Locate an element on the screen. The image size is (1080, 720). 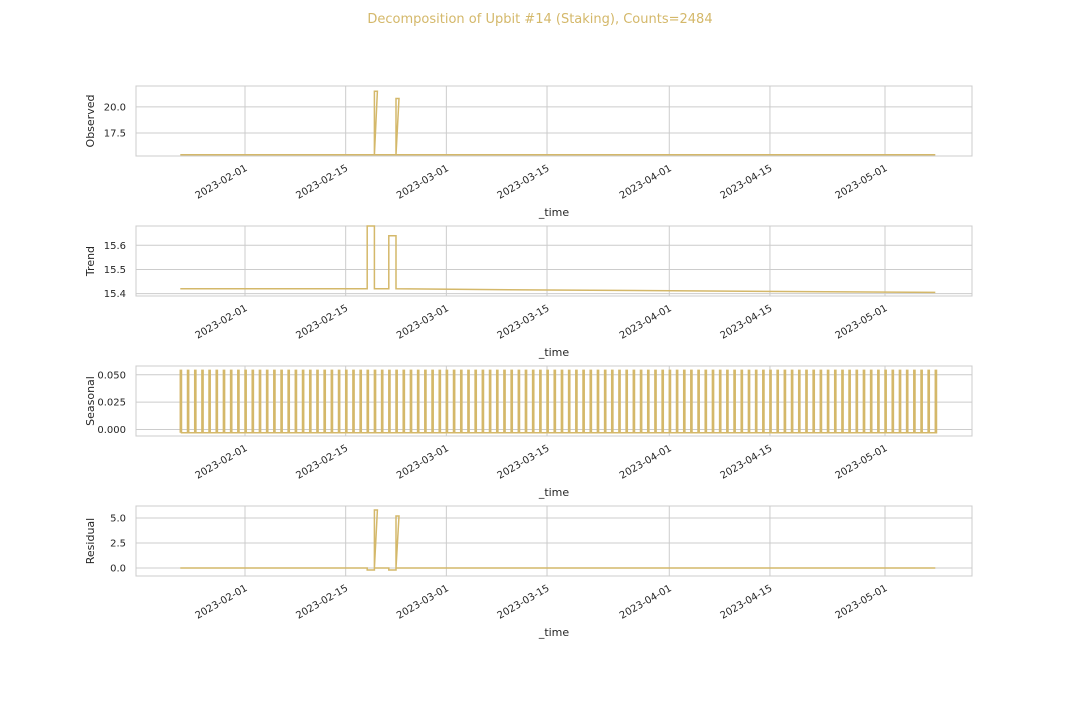
y-tick-label: 15.4 is located at coordinates (115, 294).